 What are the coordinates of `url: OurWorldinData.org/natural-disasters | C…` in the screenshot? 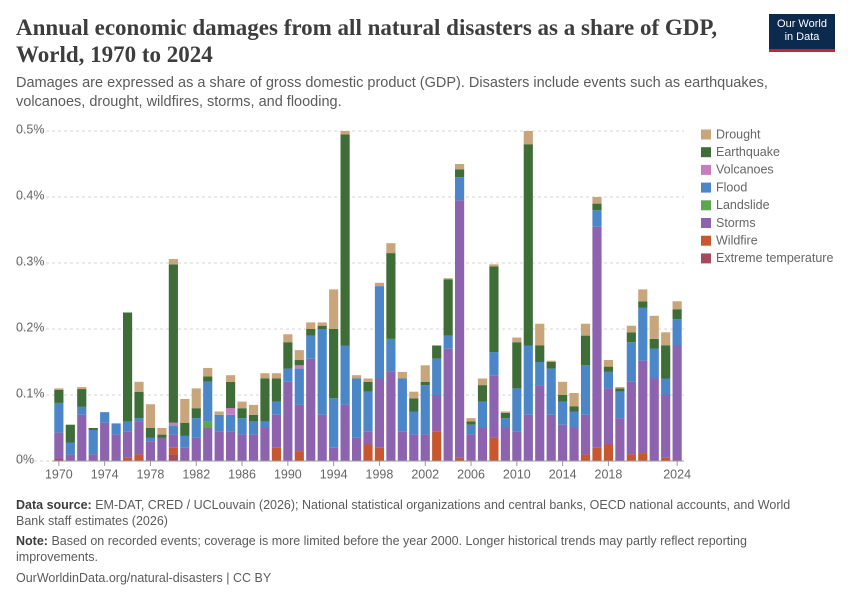 It's located at (144, 578).